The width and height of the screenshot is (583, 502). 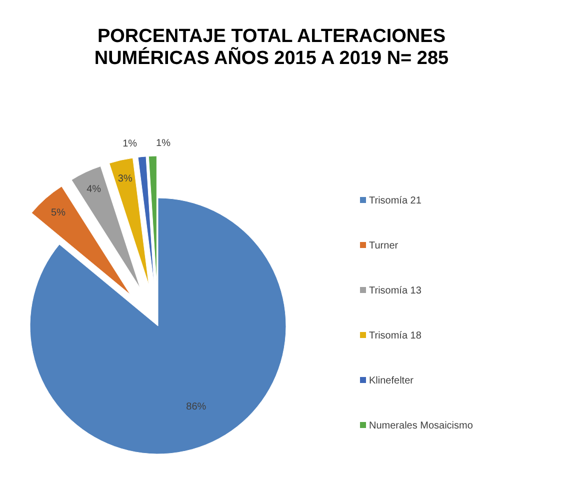 I want to click on legend-label: Numerales Mosaicismo, so click(x=421, y=426).